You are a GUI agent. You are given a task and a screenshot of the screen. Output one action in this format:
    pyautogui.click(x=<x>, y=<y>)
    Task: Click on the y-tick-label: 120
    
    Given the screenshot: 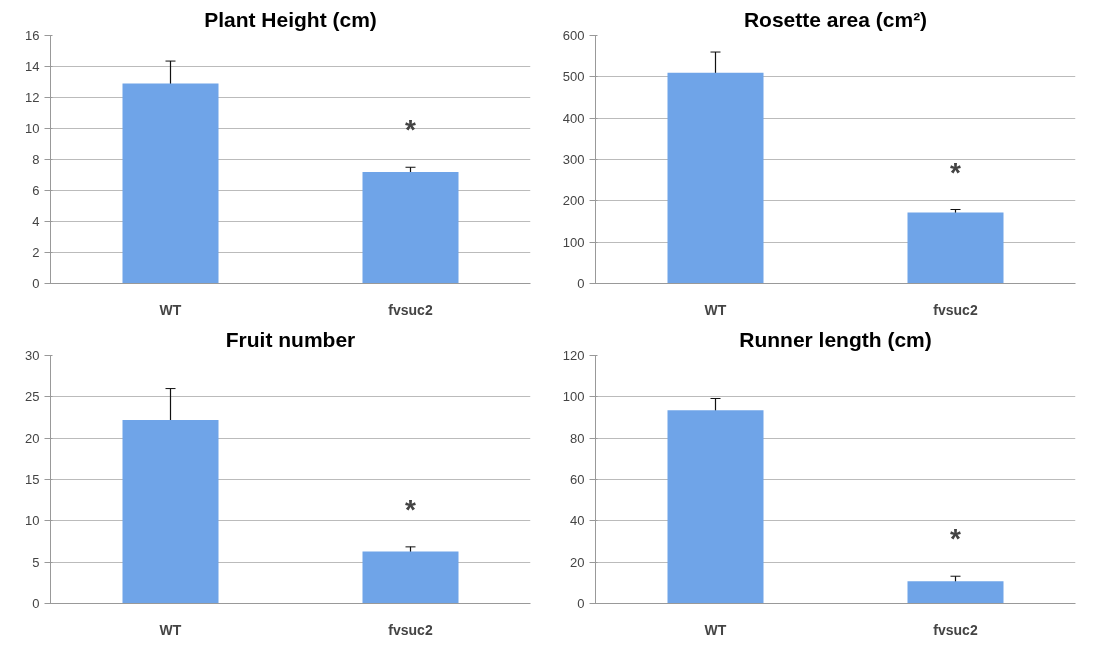 What is the action you would take?
    pyautogui.click(x=573, y=355)
    